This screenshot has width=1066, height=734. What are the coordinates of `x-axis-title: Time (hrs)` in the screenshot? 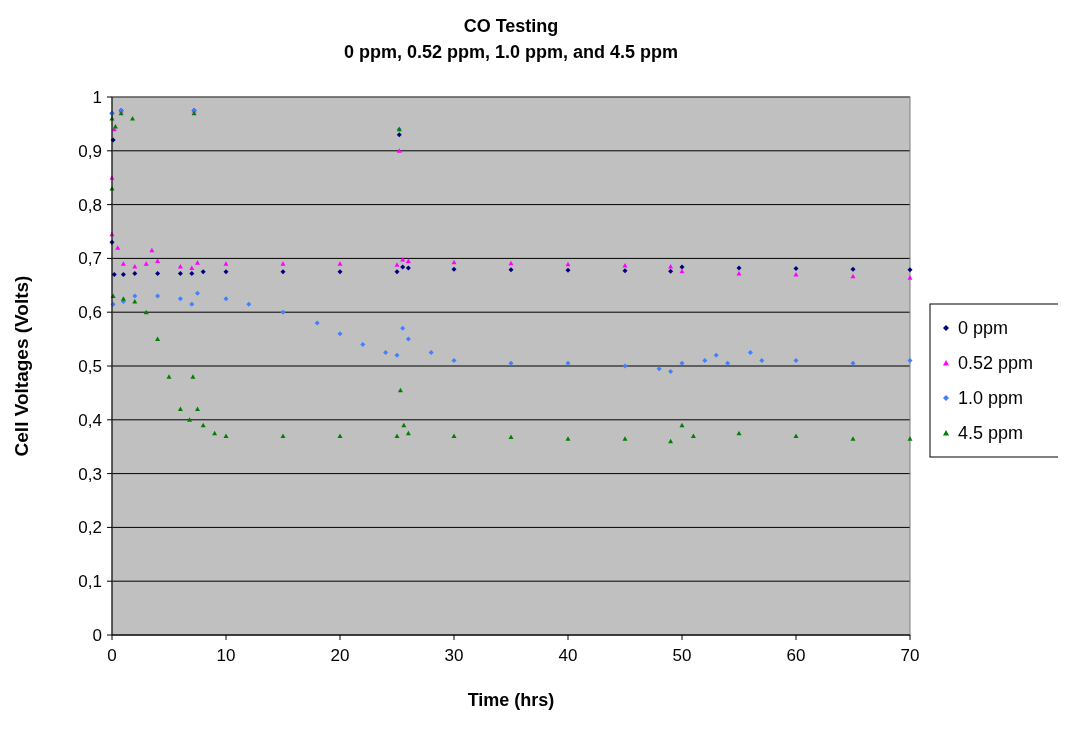 It's located at (511, 700).